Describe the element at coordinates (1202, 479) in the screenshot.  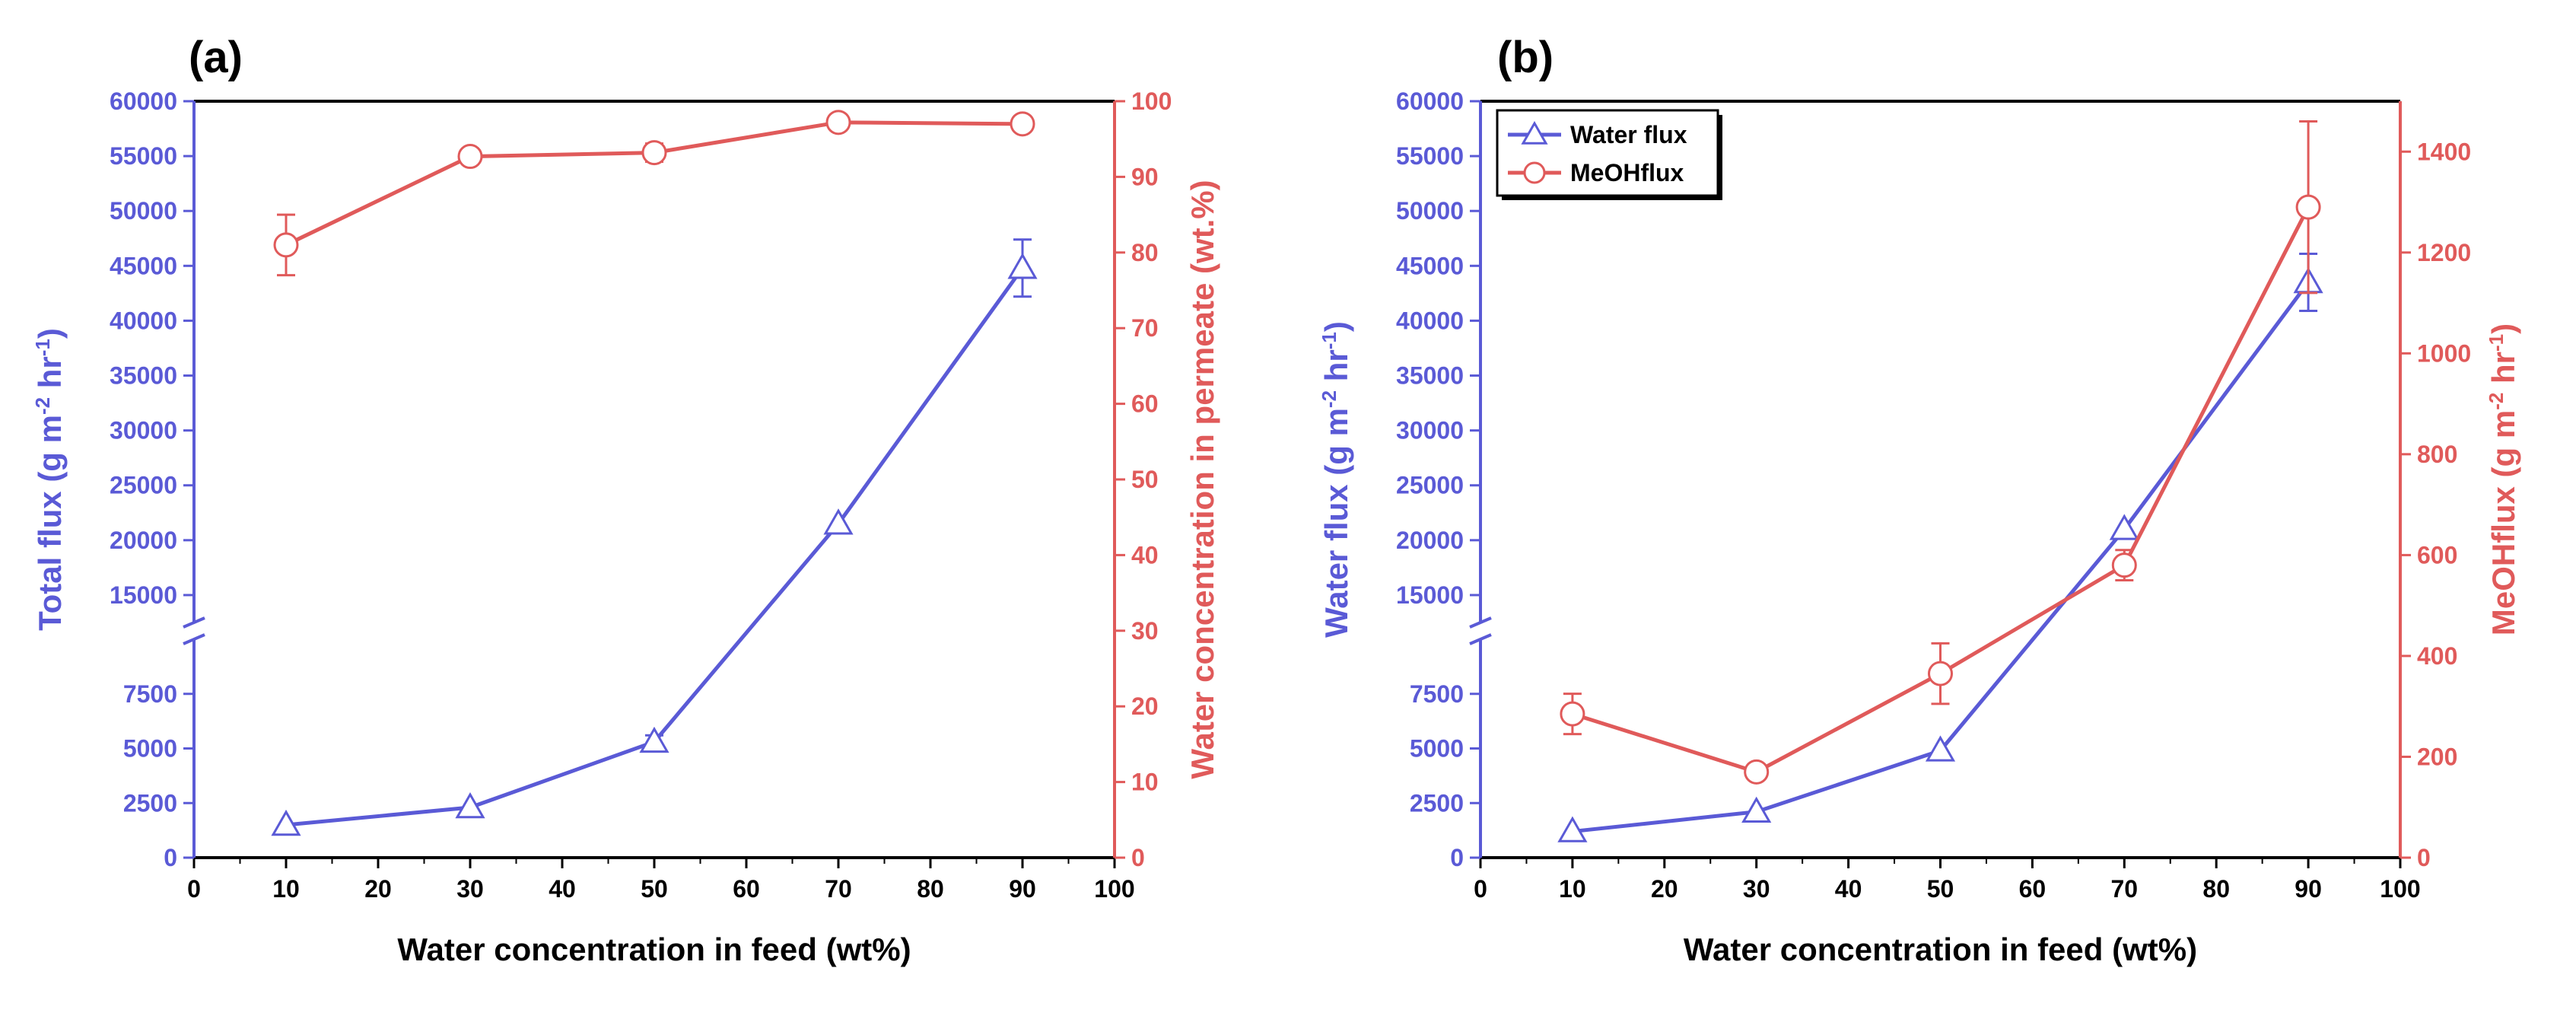
I see `y-right-axis-label: Water concentration in permeate (wt.%)` at that location.